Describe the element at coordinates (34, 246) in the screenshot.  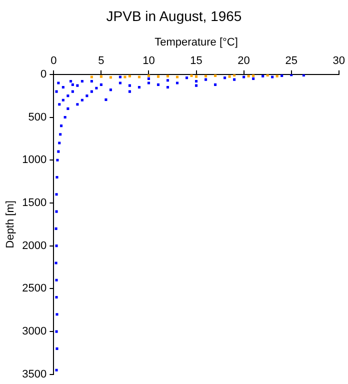
I see `y-tick-label: 2000` at that location.